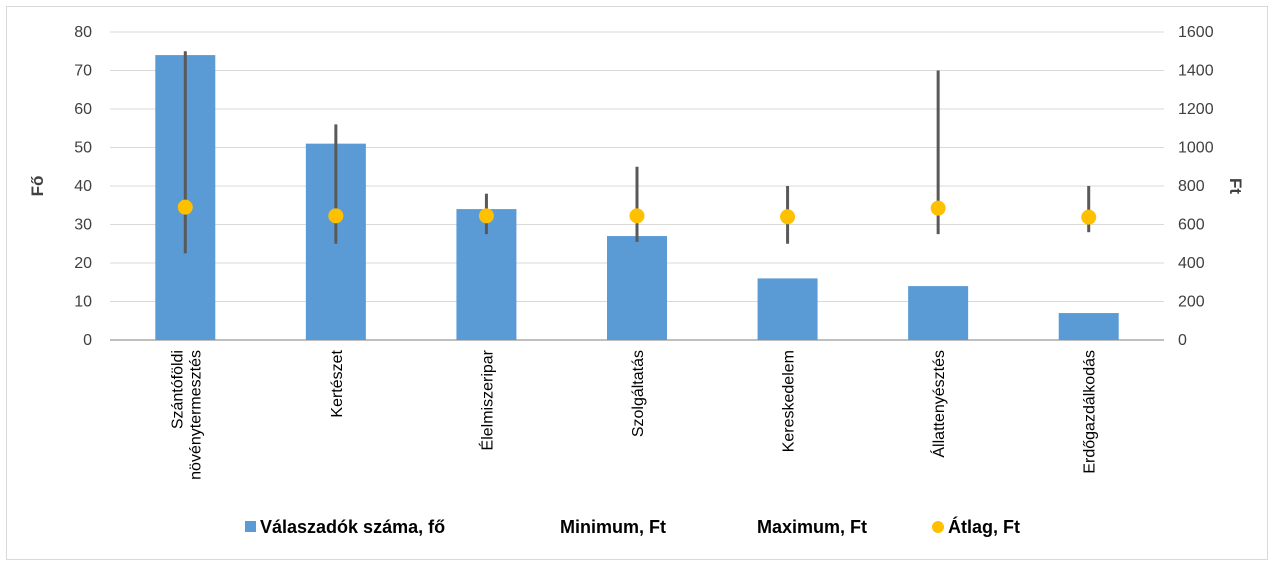  I want to click on category-label: növénytermesztés, so click(195, 415).